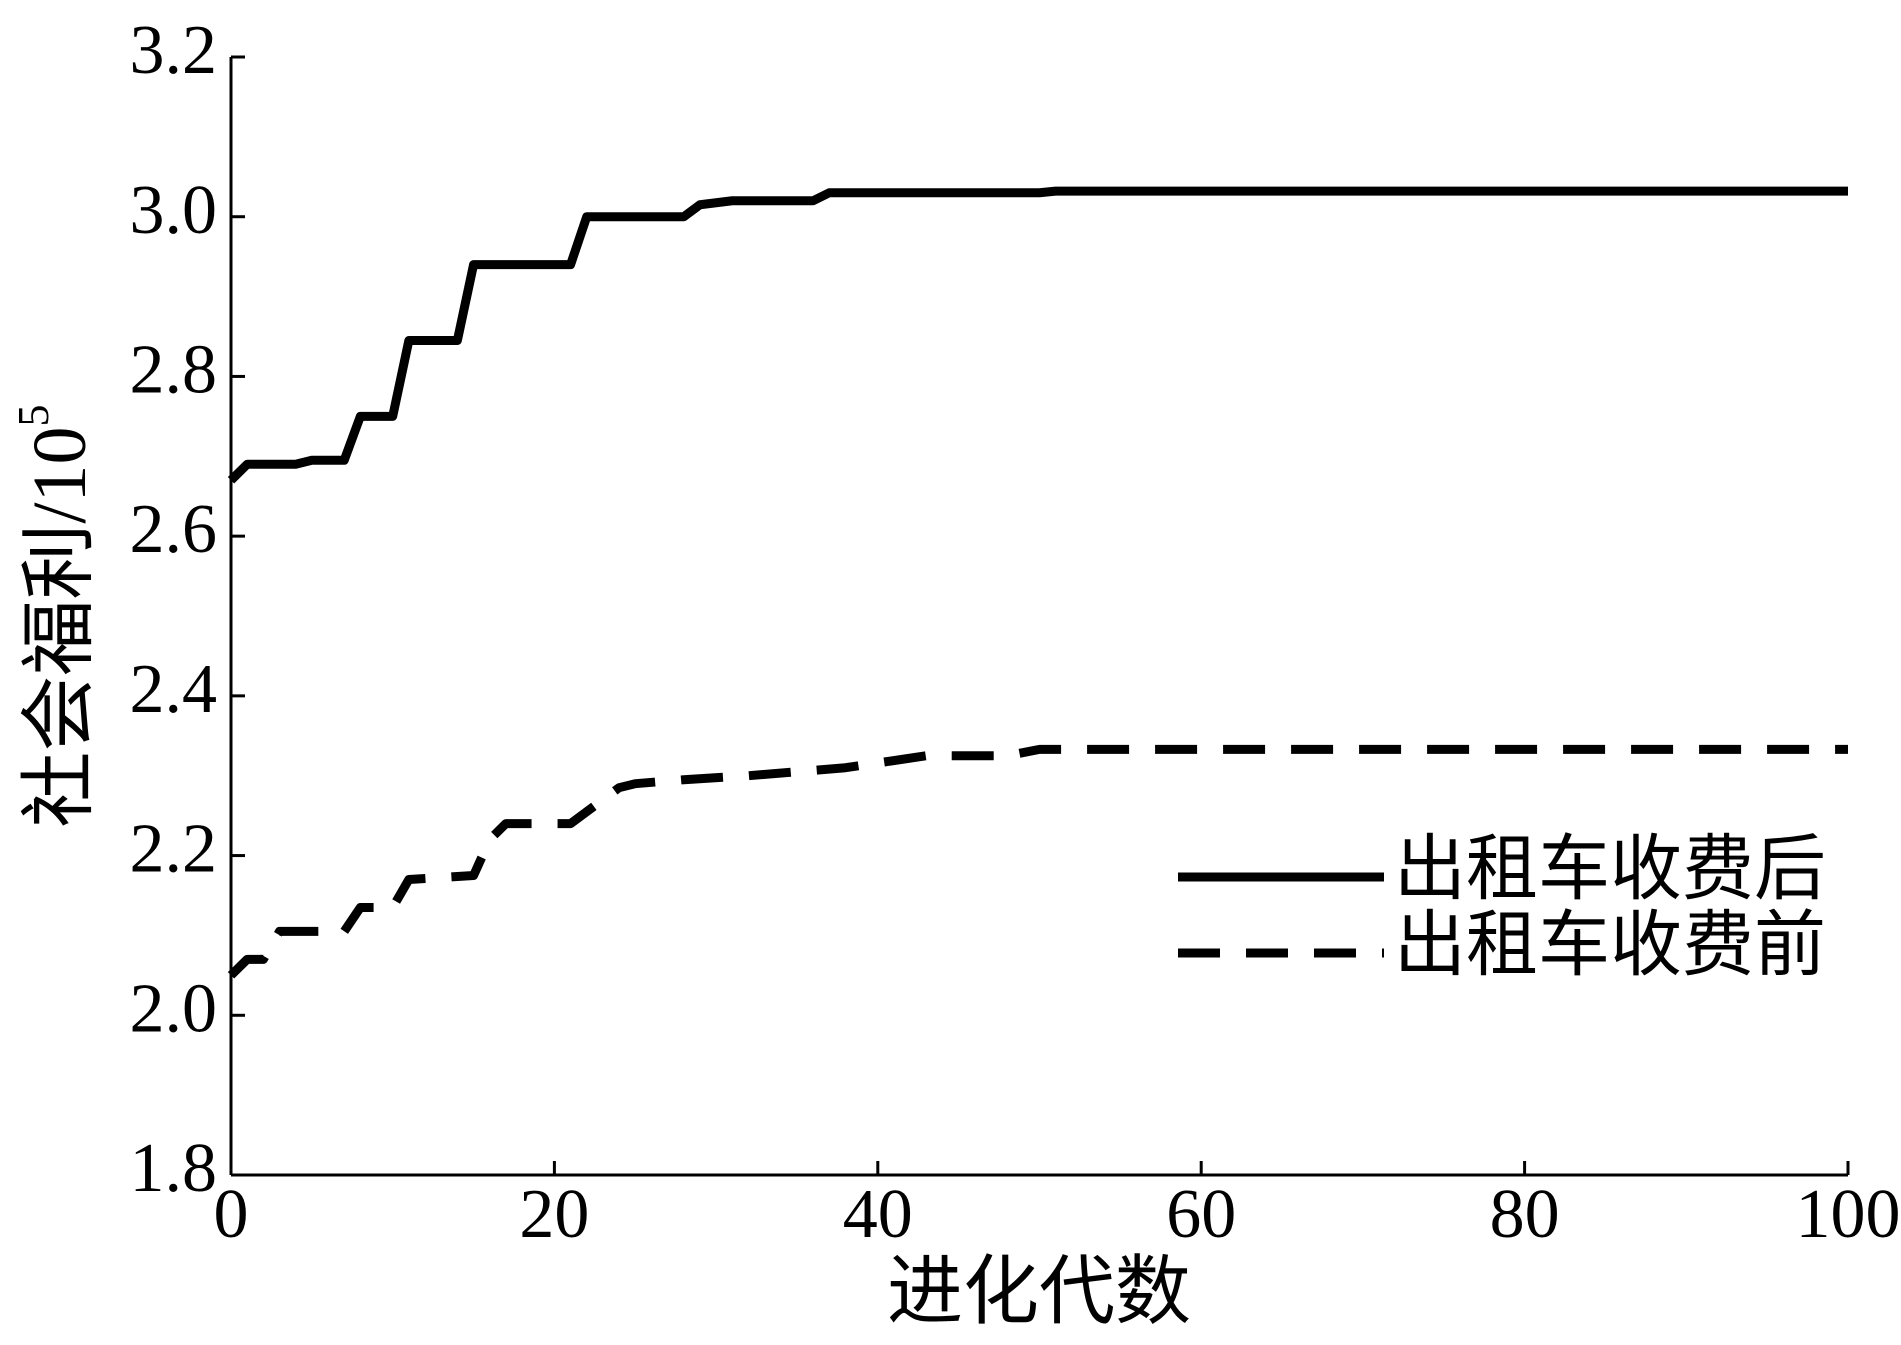 The image size is (1901, 1345). I want to click on y-tick-label: 2.6, so click(174, 529).